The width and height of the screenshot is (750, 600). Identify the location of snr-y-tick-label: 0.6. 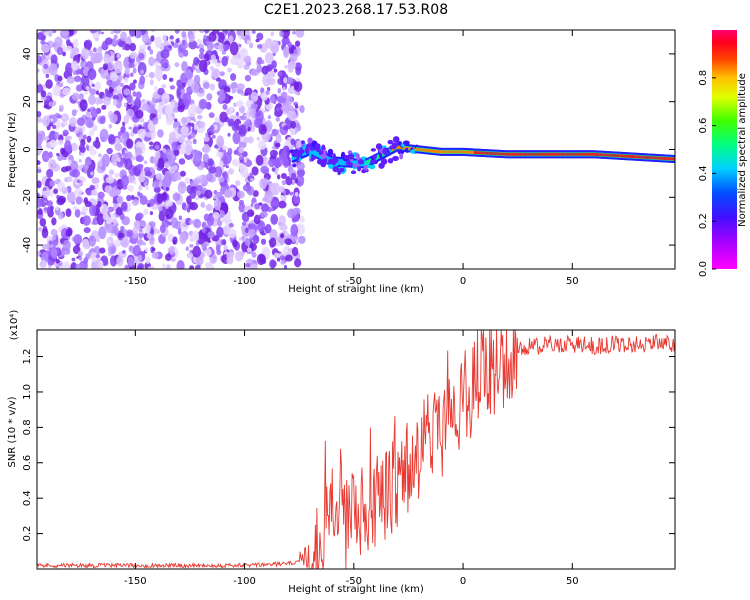
(27, 463).